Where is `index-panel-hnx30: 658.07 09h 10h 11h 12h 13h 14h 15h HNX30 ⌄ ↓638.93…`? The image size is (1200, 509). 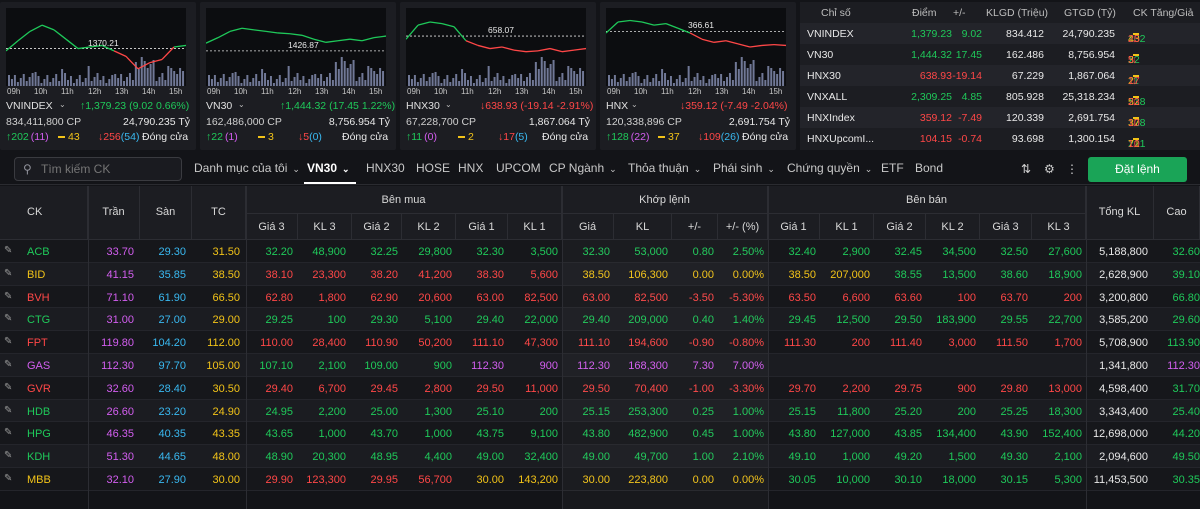
index-panel-hnx30: 658.07 09h 10h 11h 12h 13h 14h 15h HNX30 ⌄ ↓638.93… is located at coordinates (498, 76).